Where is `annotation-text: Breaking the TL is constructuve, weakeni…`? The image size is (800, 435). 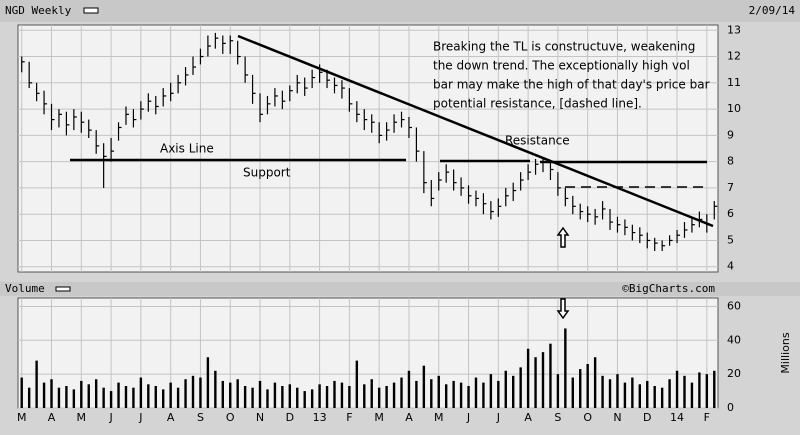
annotation-text: Breaking the TL is constructuve, weakeni… is located at coordinates (564, 47).